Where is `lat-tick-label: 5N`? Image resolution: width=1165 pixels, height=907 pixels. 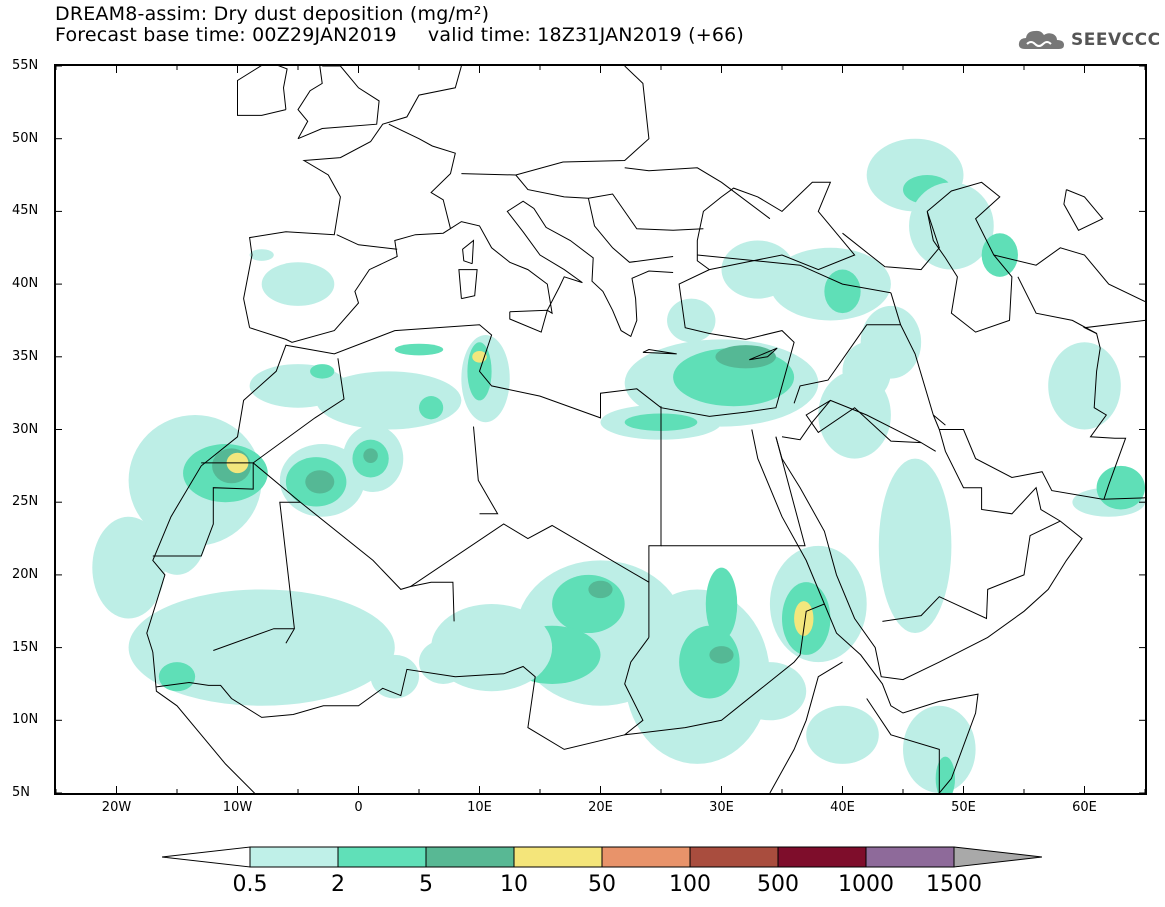 lat-tick-label: 5N is located at coordinates (21, 792).